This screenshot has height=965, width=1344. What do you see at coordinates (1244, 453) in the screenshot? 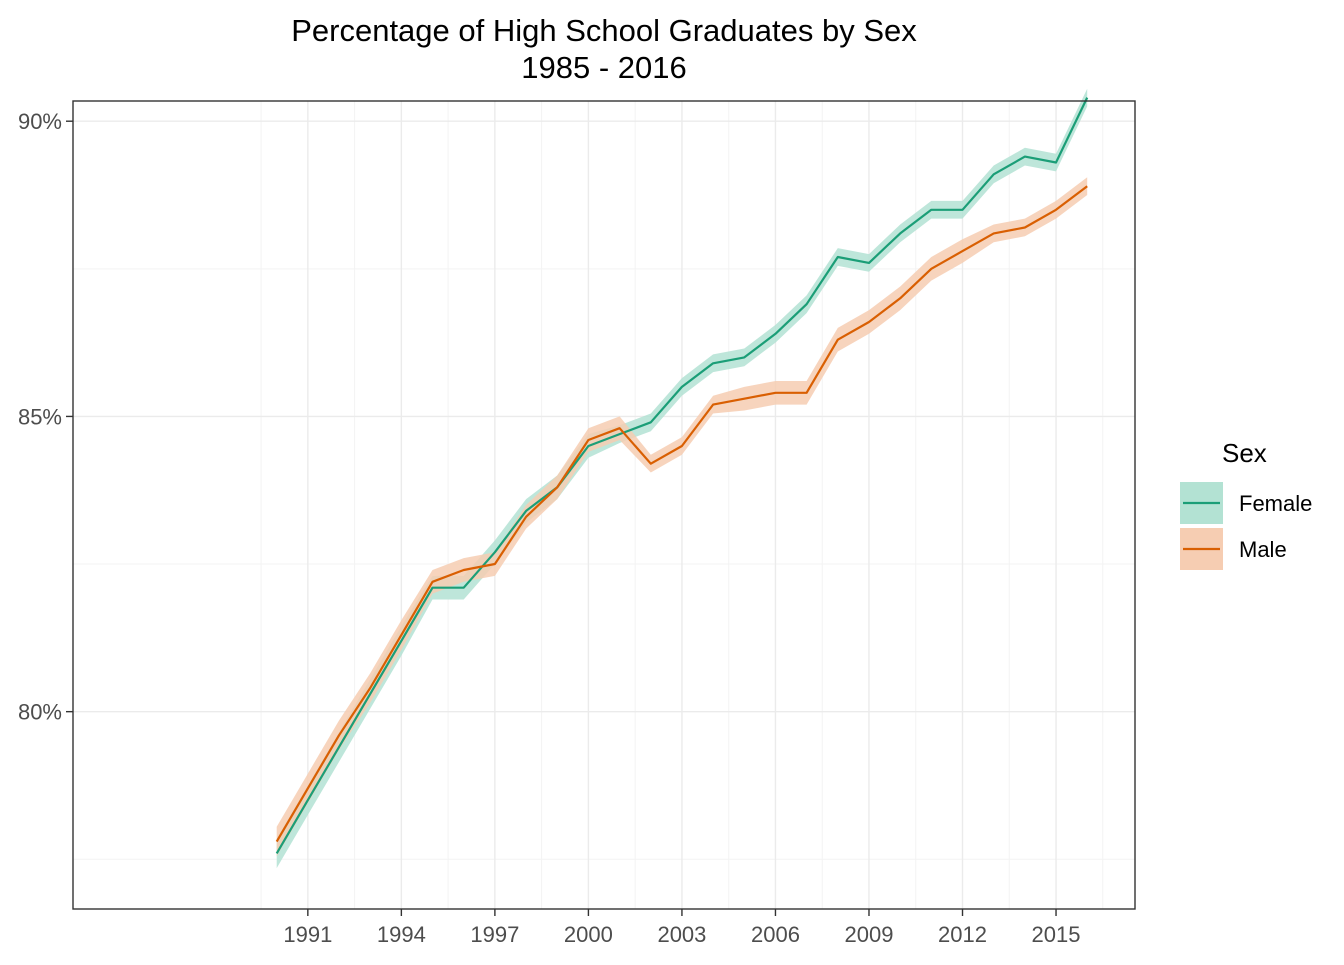
I see `legend-title: Sex` at bounding box center [1244, 453].